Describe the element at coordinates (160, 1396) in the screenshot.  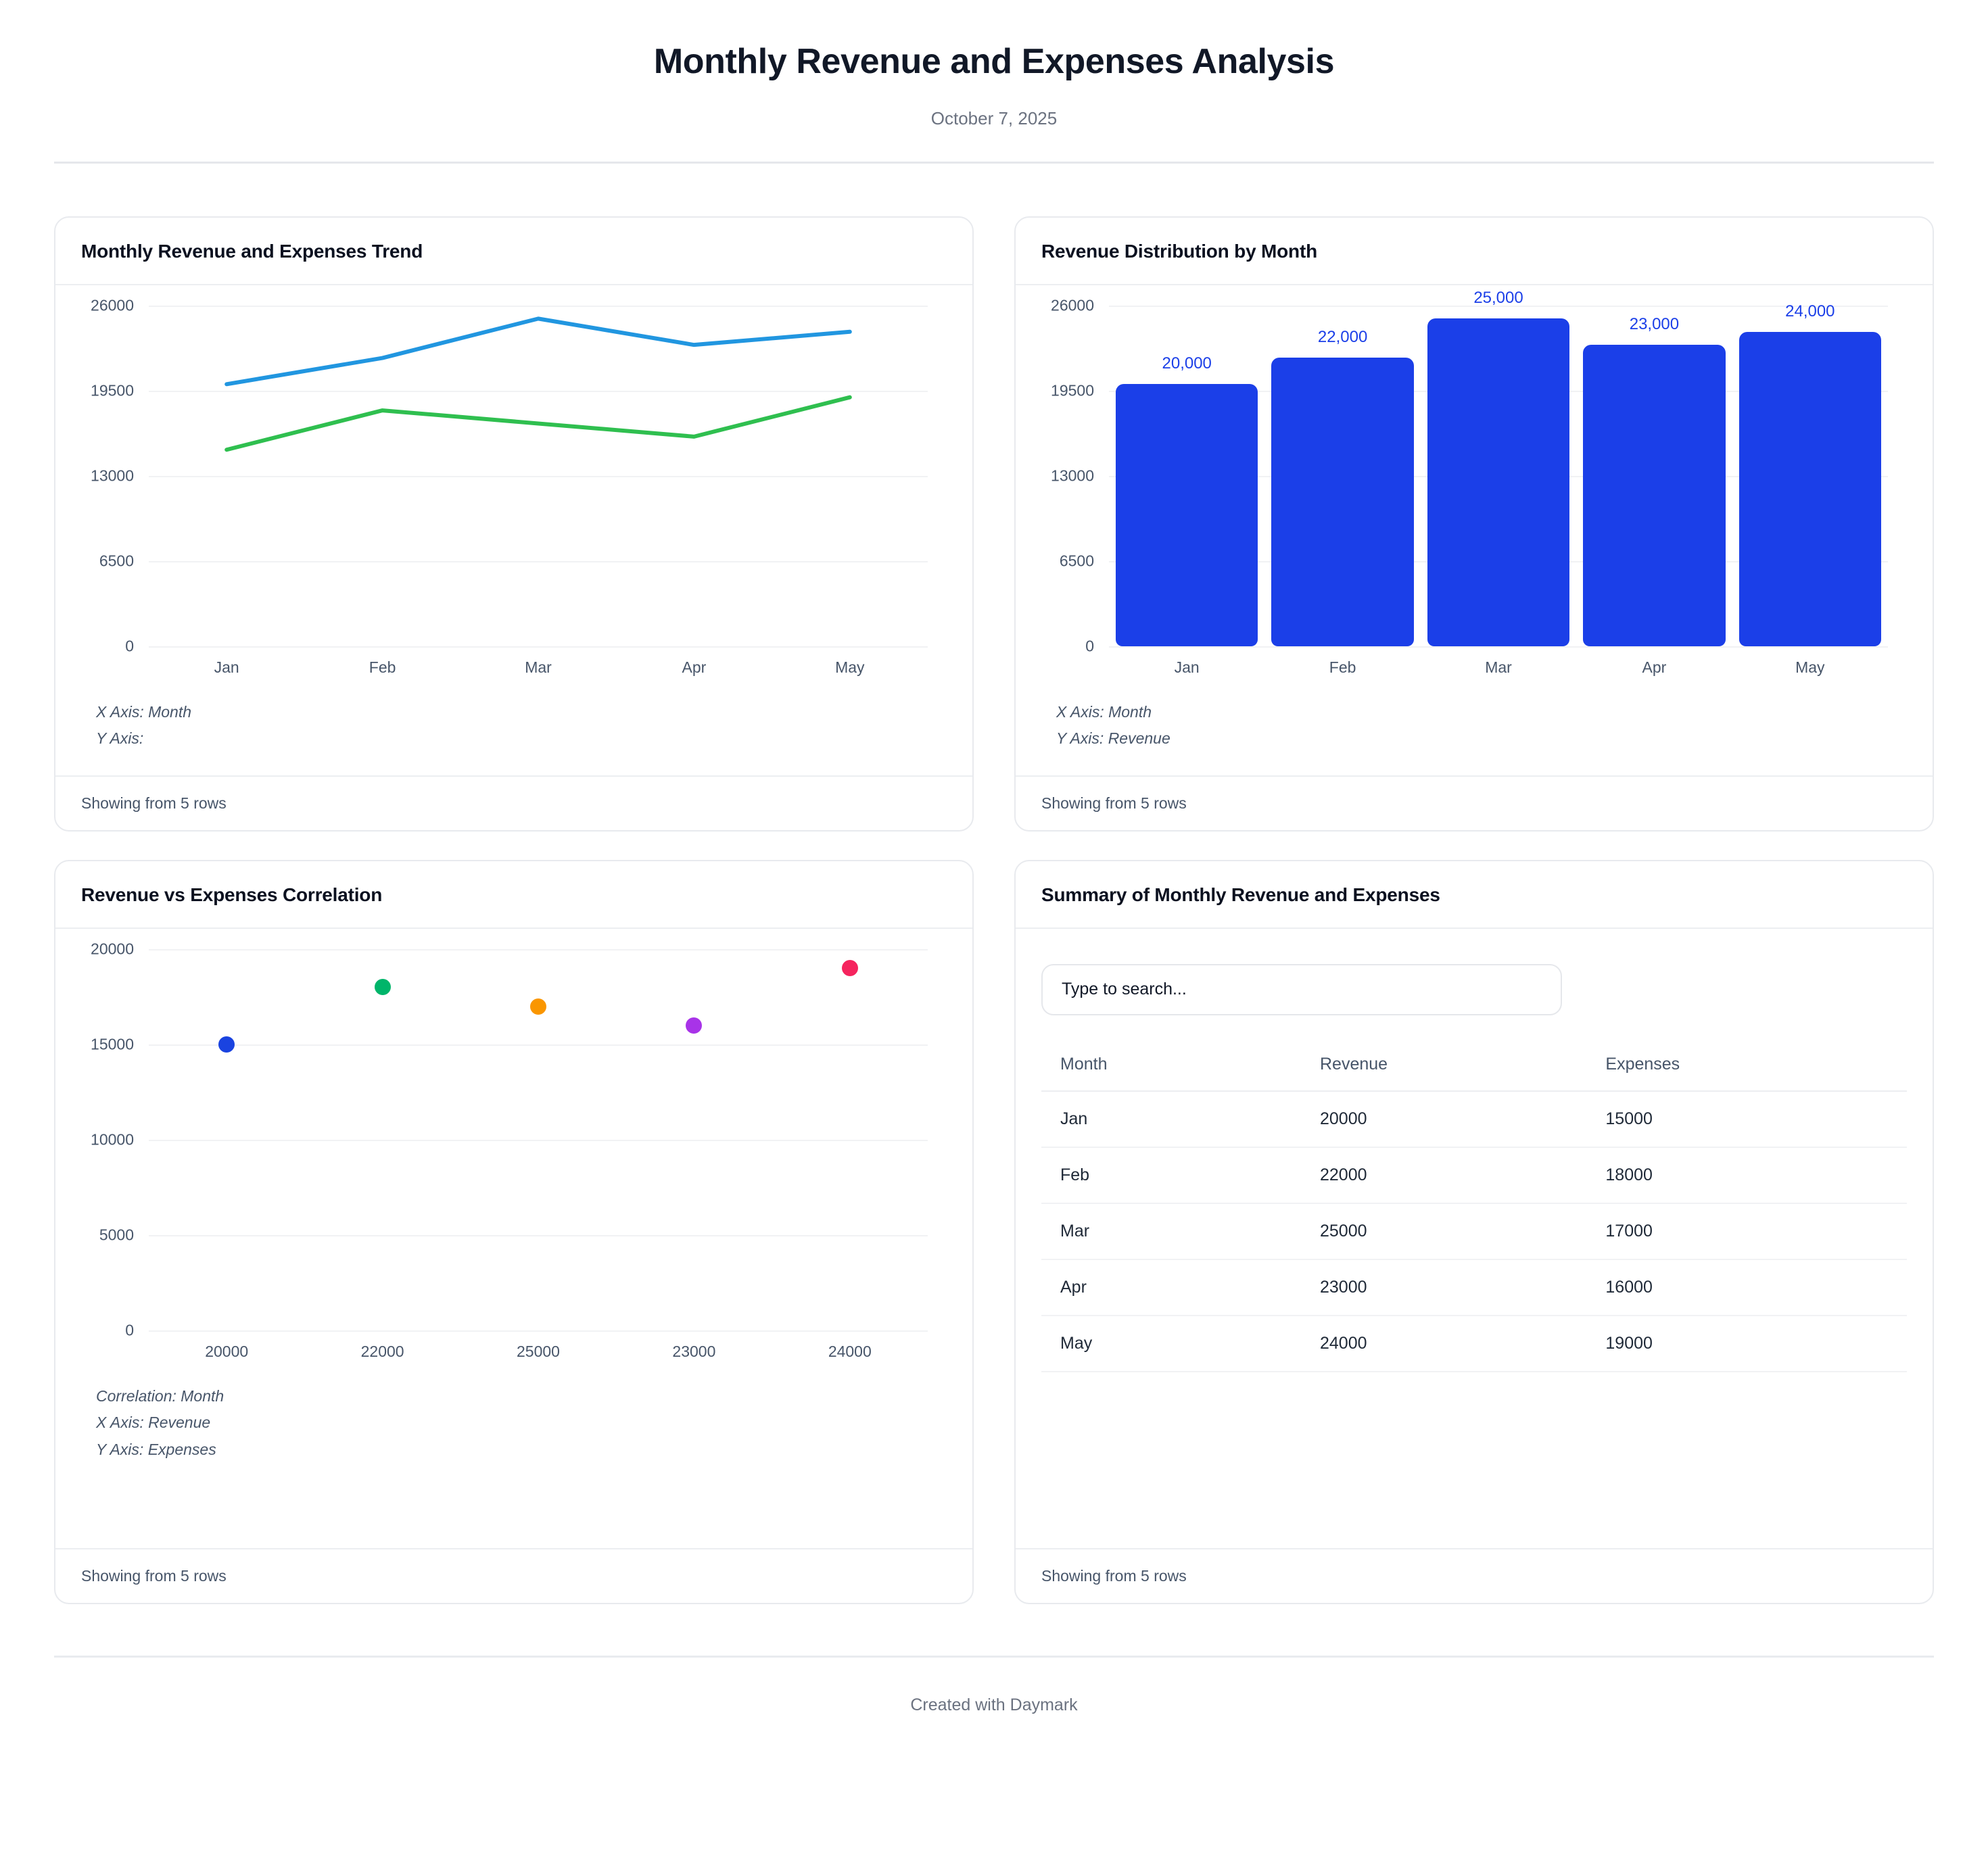
I see `correlation-note: Correlation: Month` at that location.